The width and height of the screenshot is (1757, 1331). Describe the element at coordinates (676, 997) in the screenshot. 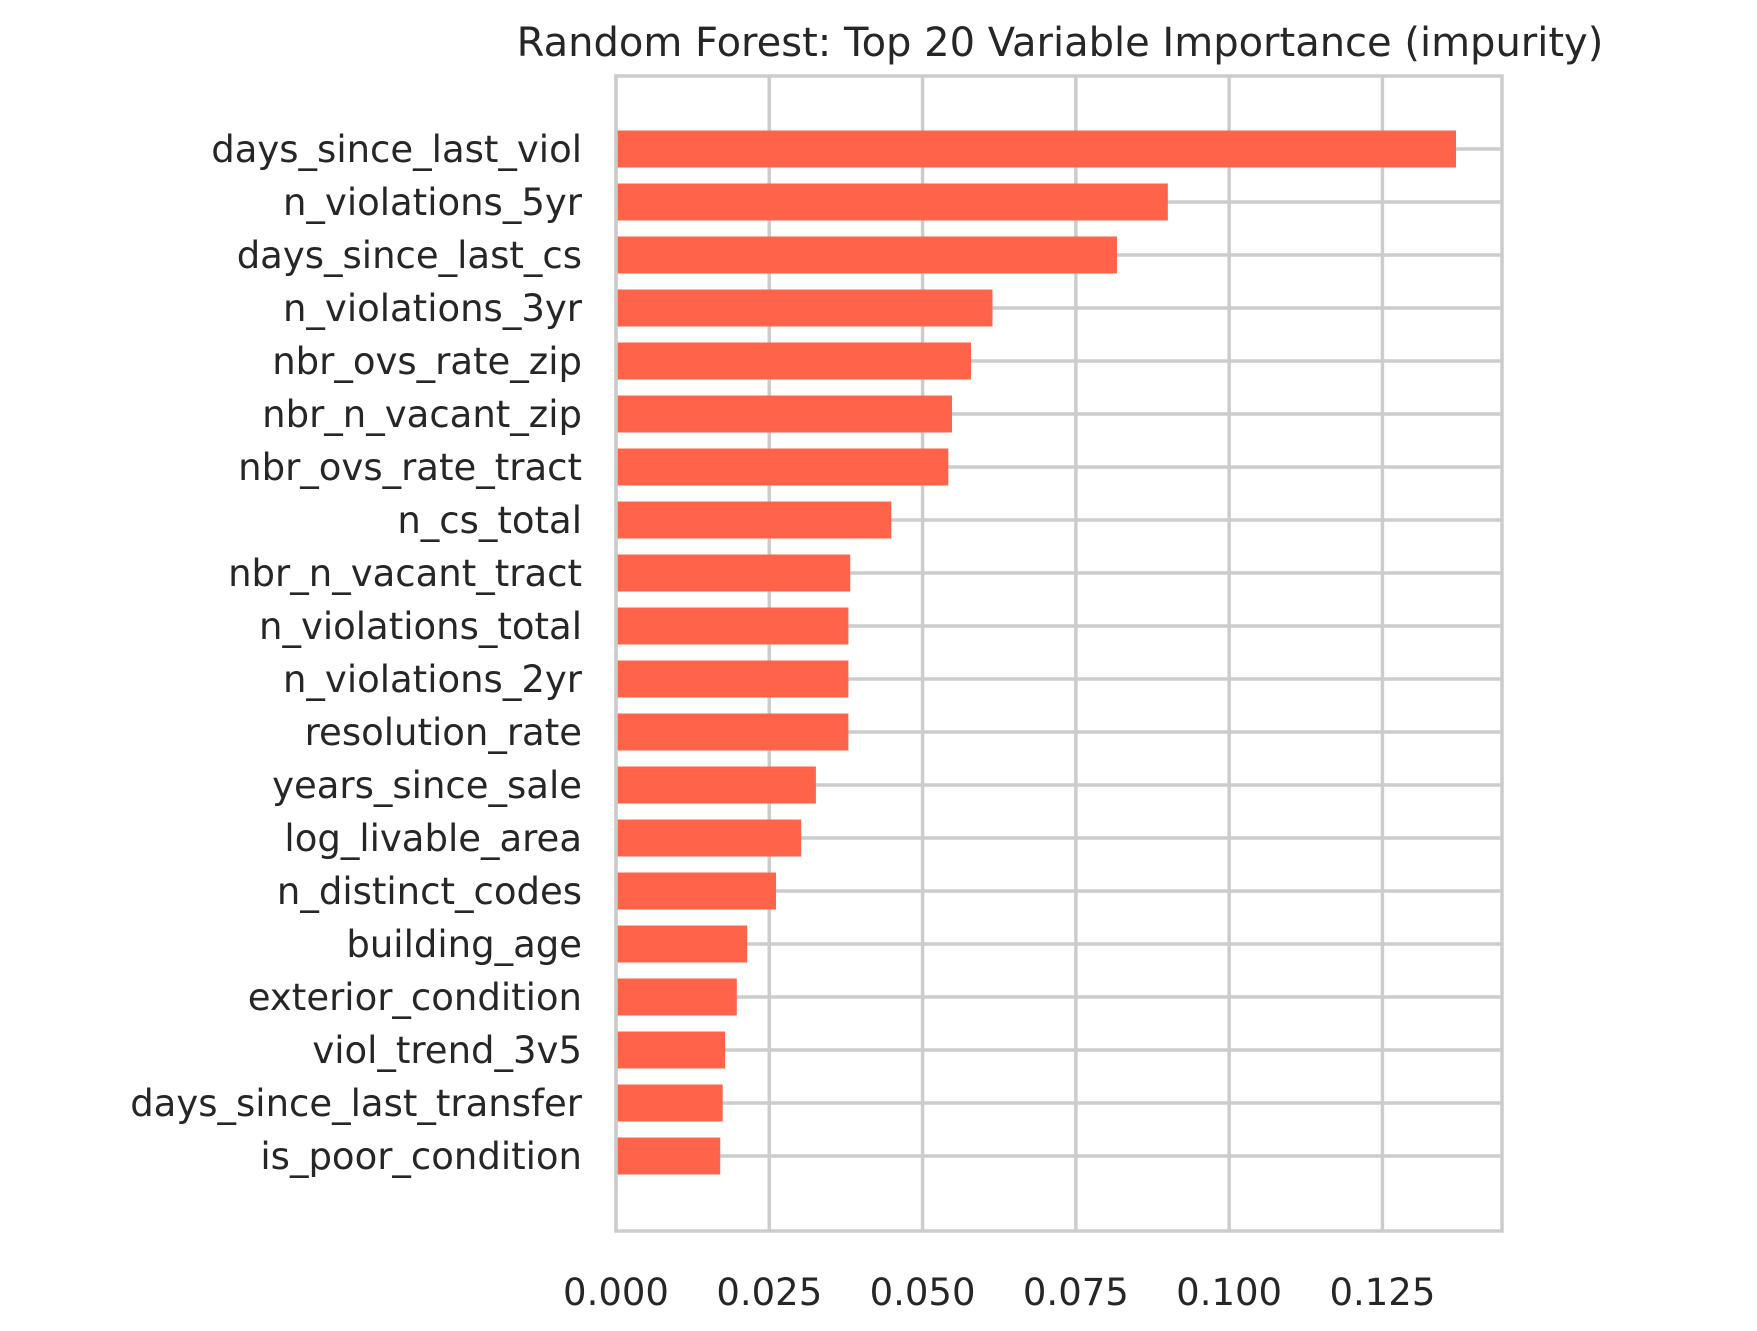

I see `bar-exterior-condition` at that location.